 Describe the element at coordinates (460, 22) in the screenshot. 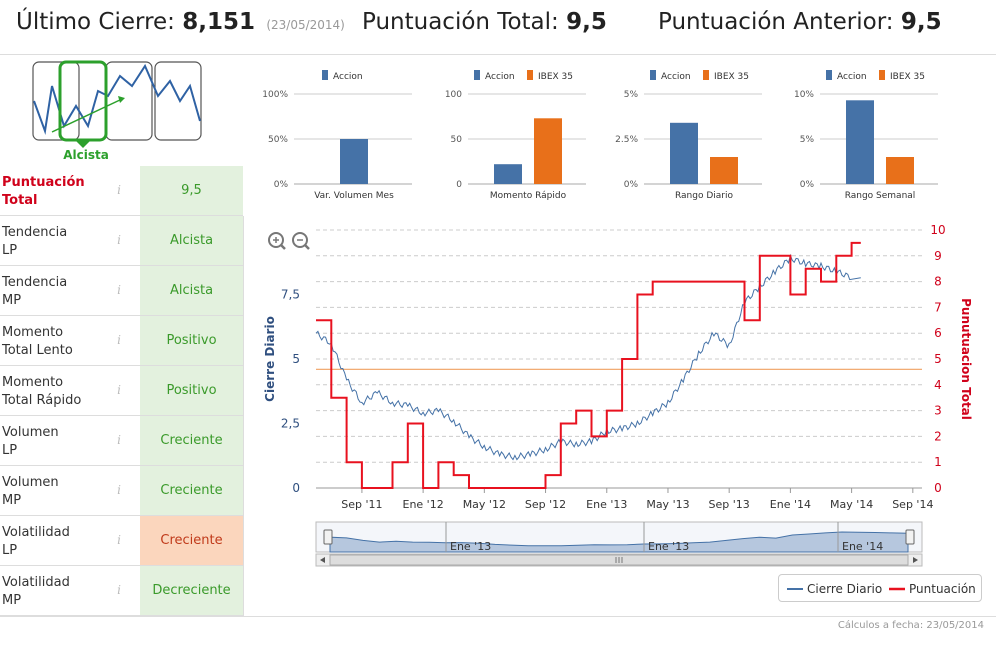

I see `total-score-label: Puntuación Total:` at that location.